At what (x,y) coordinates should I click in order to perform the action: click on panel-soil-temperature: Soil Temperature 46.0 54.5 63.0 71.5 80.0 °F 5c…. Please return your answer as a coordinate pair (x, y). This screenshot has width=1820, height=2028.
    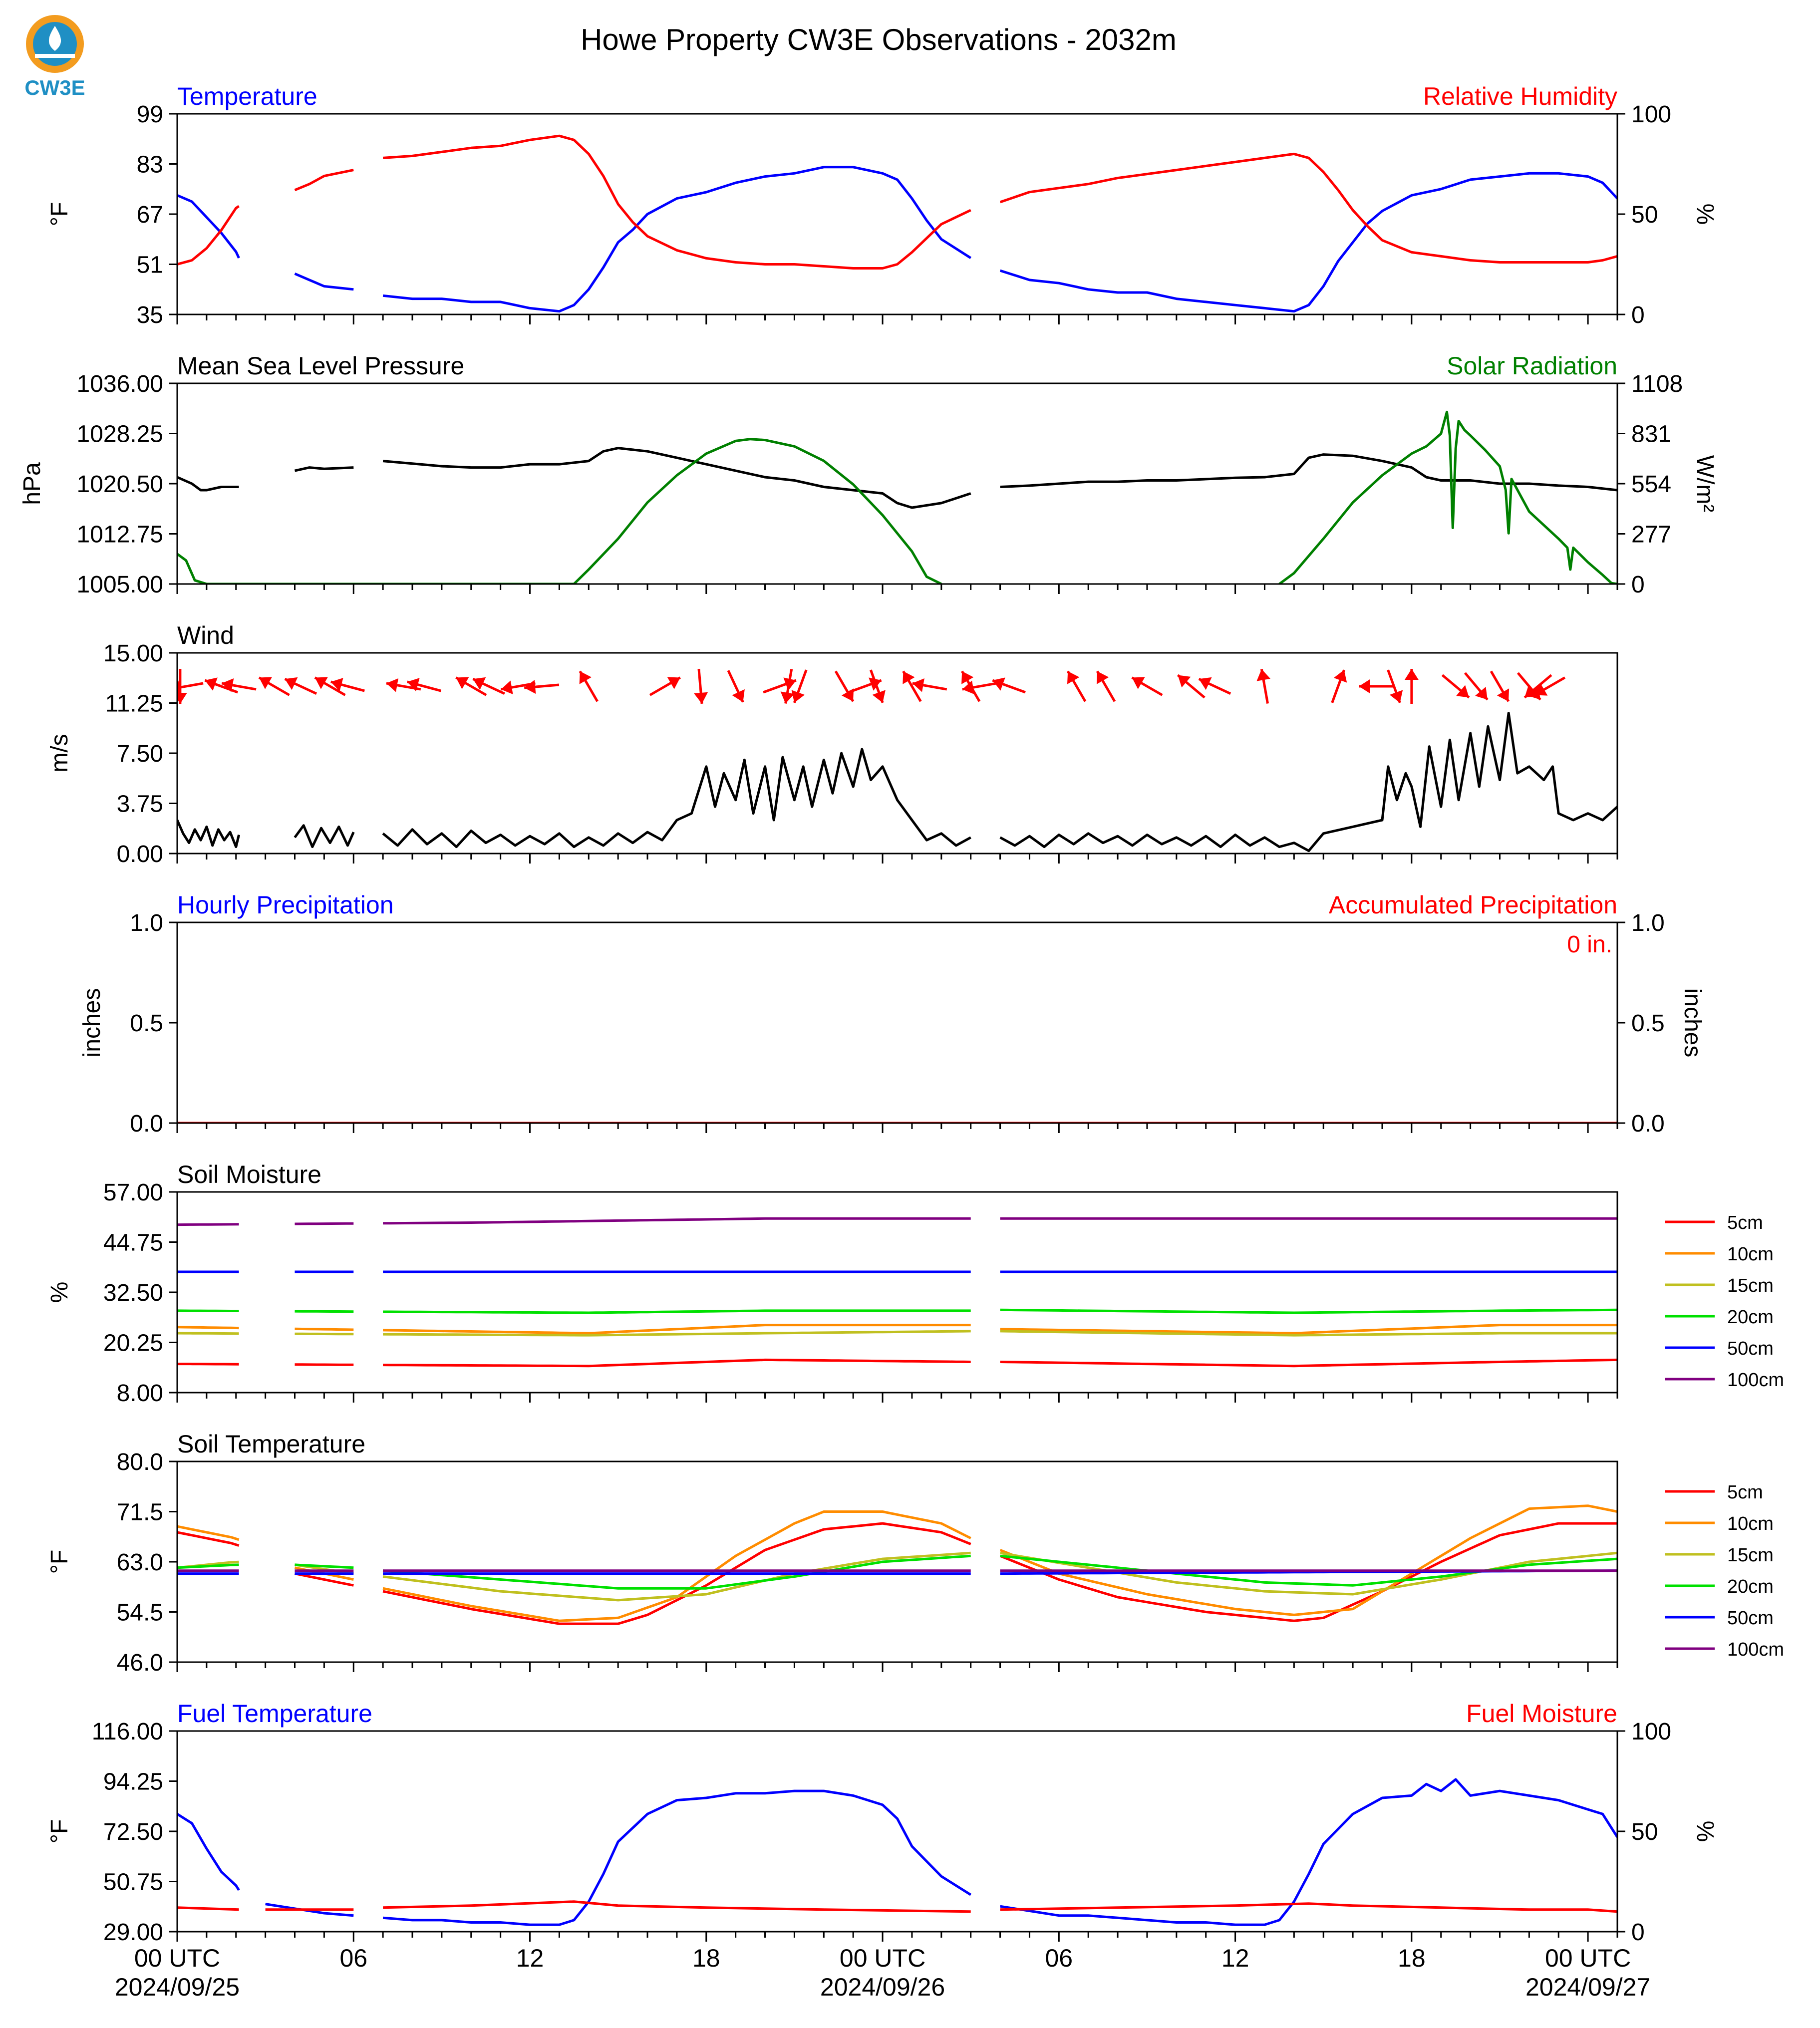
    Looking at the image, I should click on (915, 1553).